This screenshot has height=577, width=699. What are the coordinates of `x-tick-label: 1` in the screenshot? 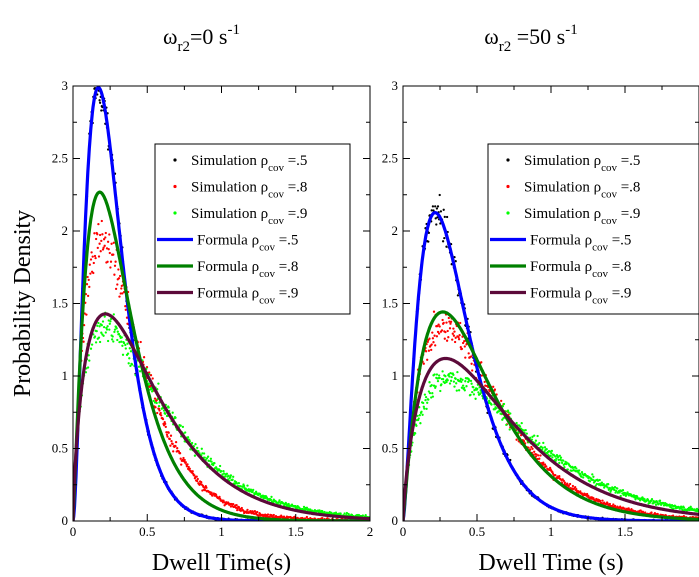 It's located at (551, 531).